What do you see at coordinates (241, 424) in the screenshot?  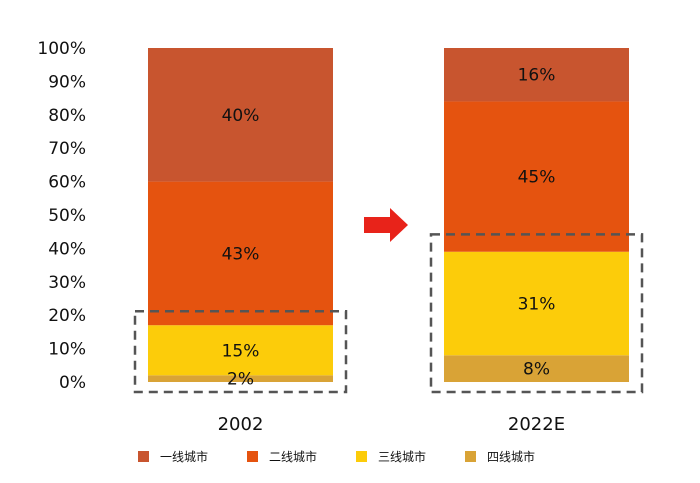 I see `category-label: 2002` at bounding box center [241, 424].